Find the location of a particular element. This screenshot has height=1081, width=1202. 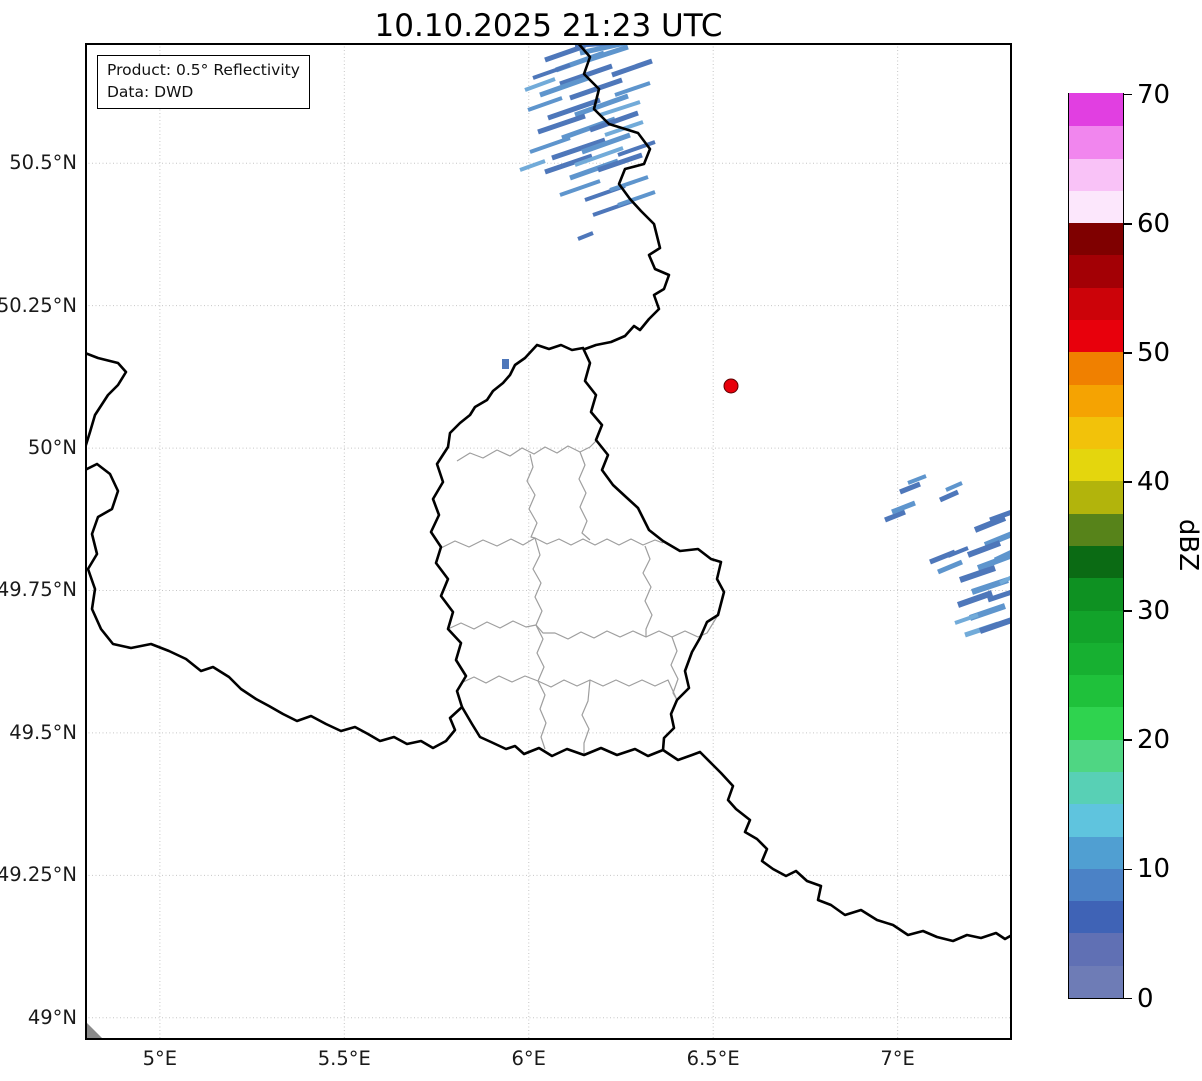

colorbar-tick-label: 70 is located at coordinates (1154, 94).